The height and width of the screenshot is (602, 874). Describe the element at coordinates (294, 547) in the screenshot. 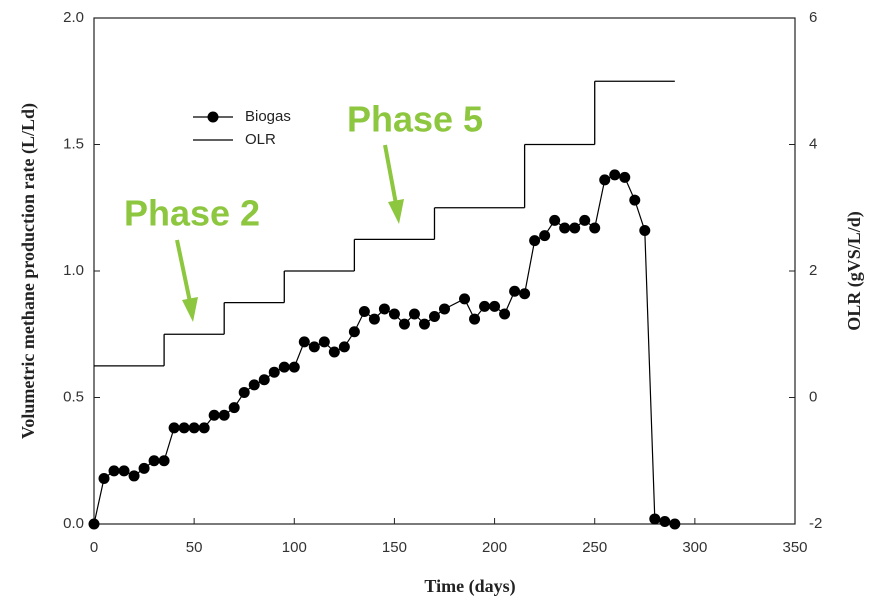

I see `x-tick-label: 100` at that location.